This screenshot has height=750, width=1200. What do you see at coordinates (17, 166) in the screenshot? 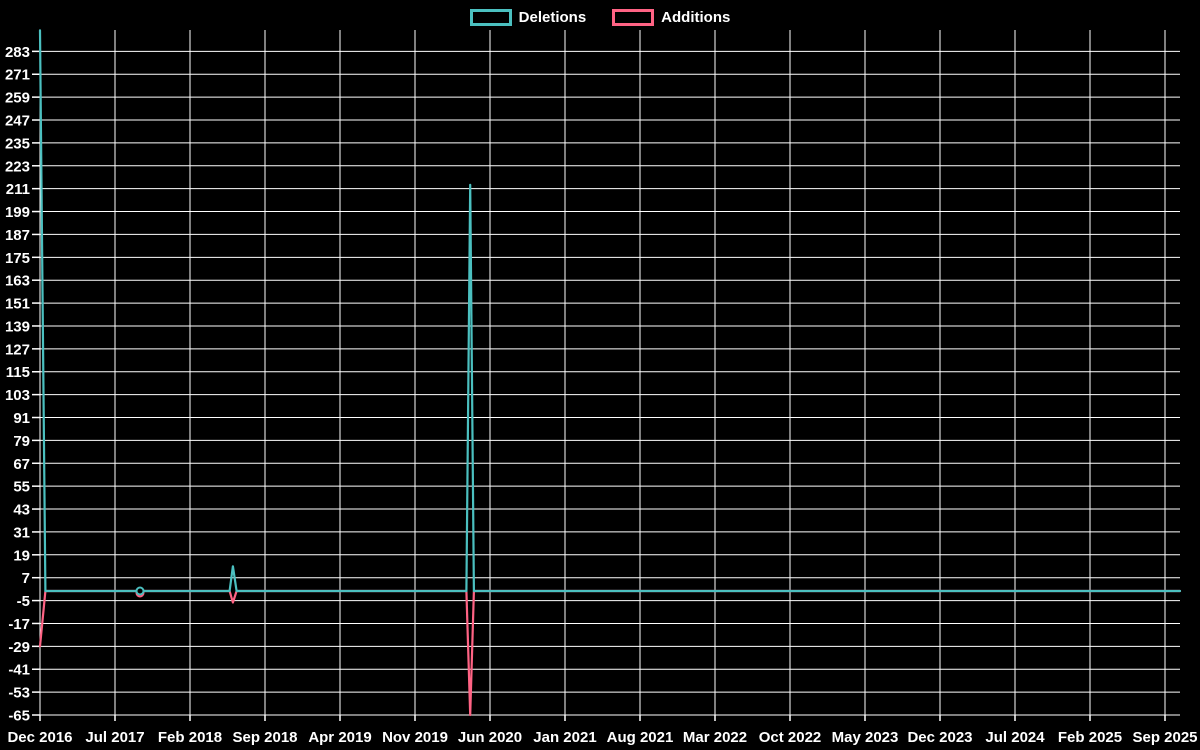
I see `y-tick-label: 223` at bounding box center [17, 166].